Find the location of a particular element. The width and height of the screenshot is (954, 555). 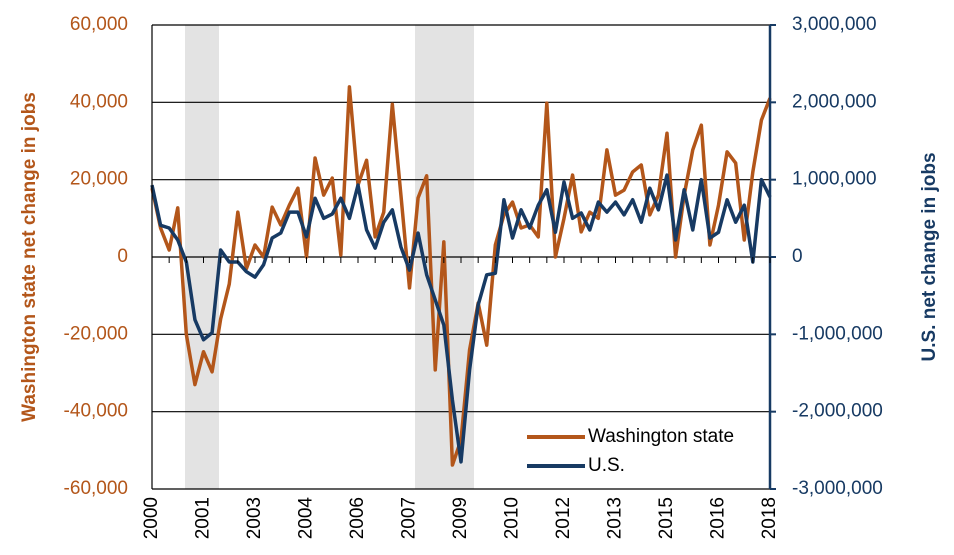

legend: Washington state U.S. is located at coordinates (640, 452).